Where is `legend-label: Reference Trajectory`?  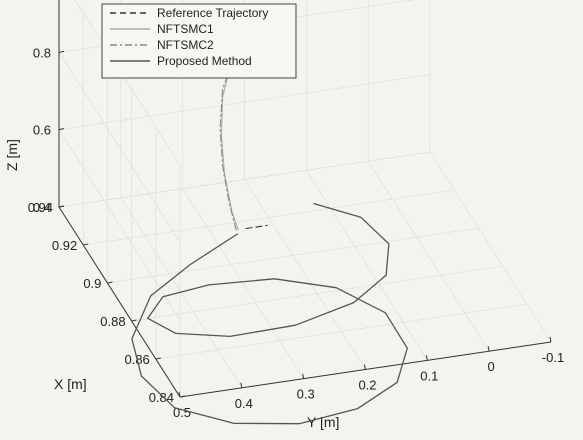 legend-label: Reference Trajectory is located at coordinates (212, 13).